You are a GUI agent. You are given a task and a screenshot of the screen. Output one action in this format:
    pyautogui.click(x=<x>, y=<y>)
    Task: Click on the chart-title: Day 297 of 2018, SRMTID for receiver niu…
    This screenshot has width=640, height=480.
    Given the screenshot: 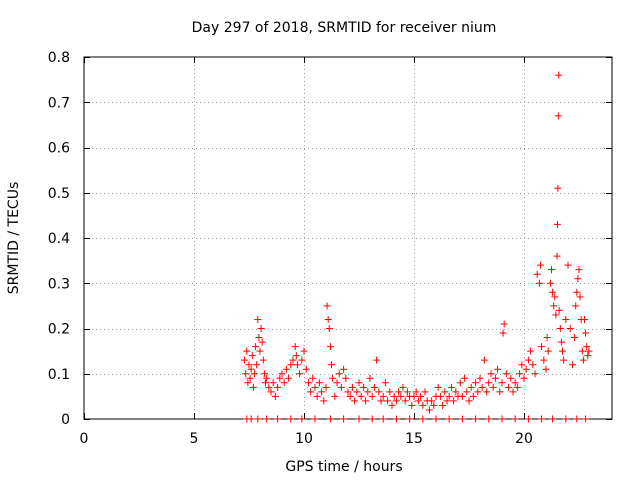 What is the action you would take?
    pyautogui.click(x=344, y=28)
    